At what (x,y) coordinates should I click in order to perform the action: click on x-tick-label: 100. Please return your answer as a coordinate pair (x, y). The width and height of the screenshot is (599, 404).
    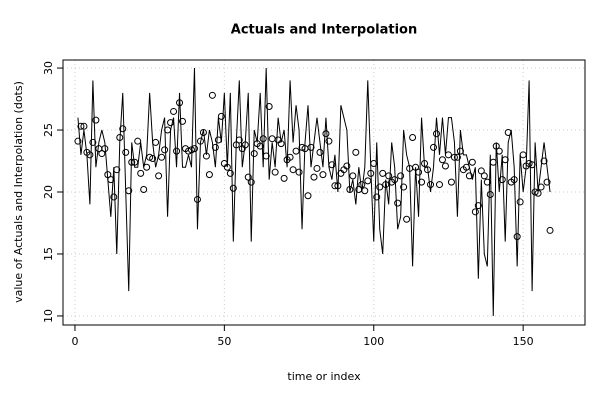
    Looking at the image, I should click on (373, 341).